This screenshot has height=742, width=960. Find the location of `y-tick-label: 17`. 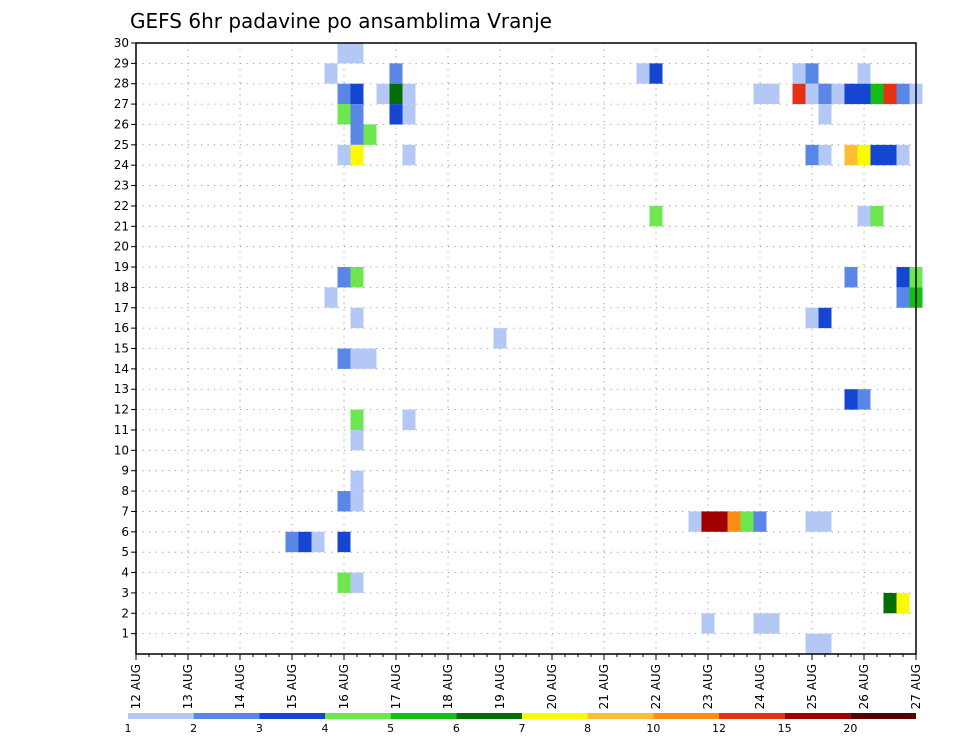

y-tick-label: 17 is located at coordinates (121, 308).